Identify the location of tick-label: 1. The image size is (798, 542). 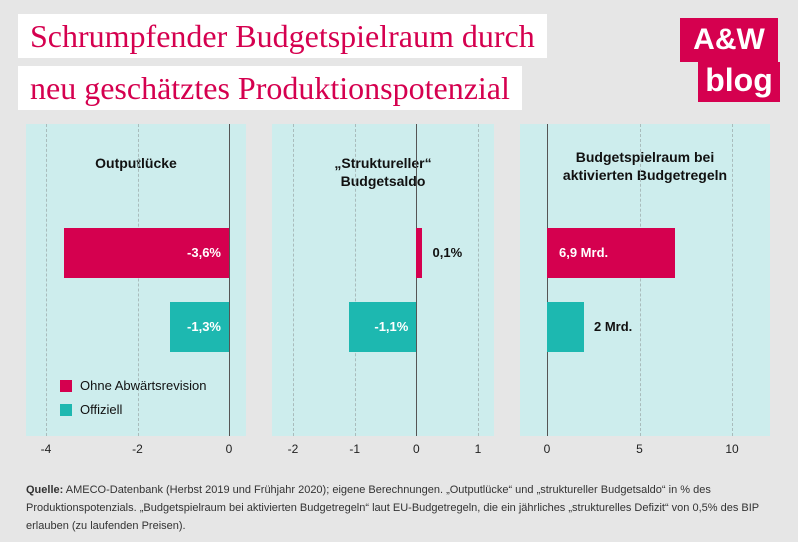
(478, 449).